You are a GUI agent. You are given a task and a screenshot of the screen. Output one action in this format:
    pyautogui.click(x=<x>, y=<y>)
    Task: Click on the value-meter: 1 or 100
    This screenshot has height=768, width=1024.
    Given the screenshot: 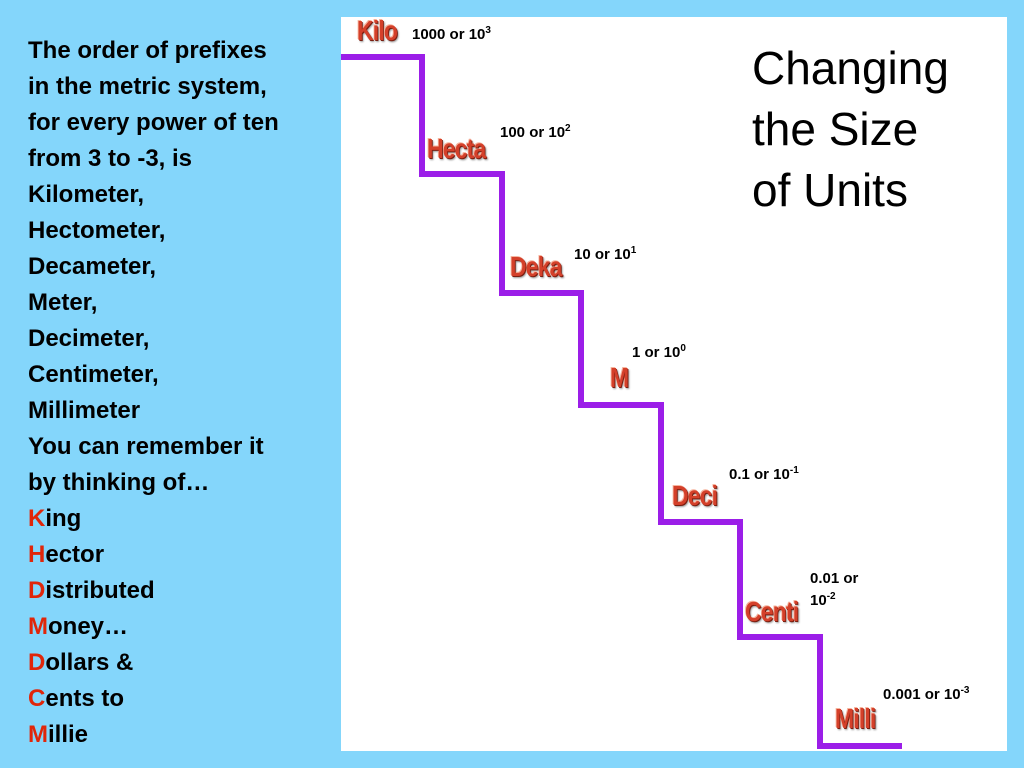 What is the action you would take?
    pyautogui.click(x=659, y=352)
    